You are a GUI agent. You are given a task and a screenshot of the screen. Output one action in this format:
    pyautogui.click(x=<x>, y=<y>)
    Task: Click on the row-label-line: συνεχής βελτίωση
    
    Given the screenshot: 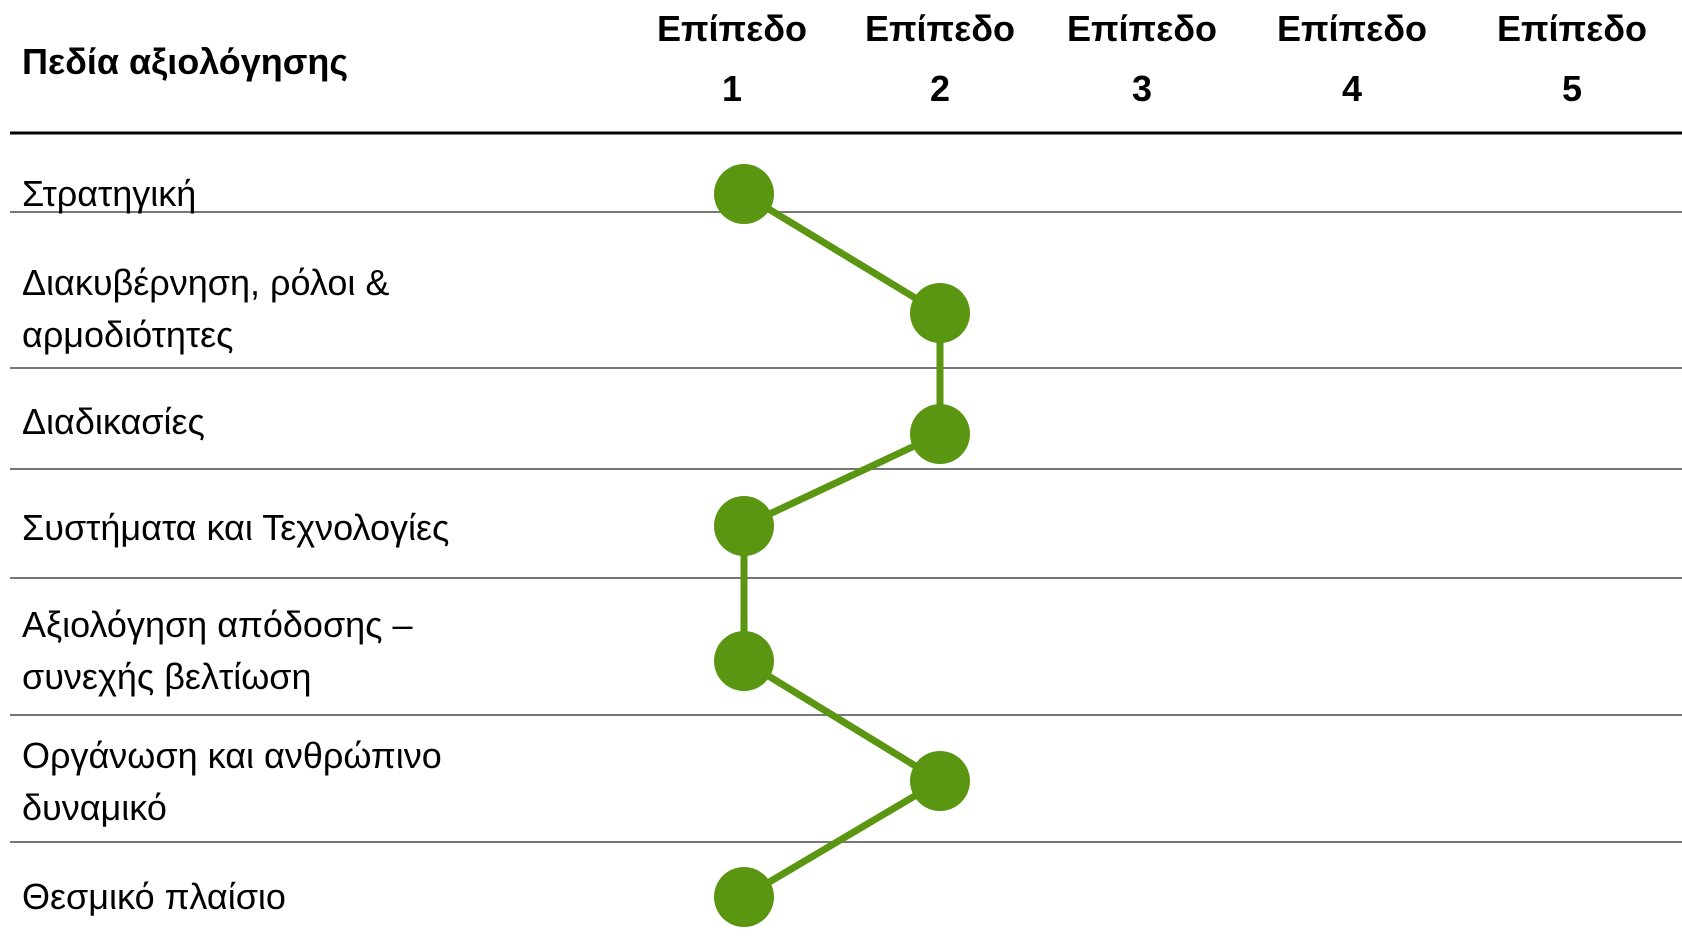 What is the action you would take?
    pyautogui.click(x=167, y=676)
    